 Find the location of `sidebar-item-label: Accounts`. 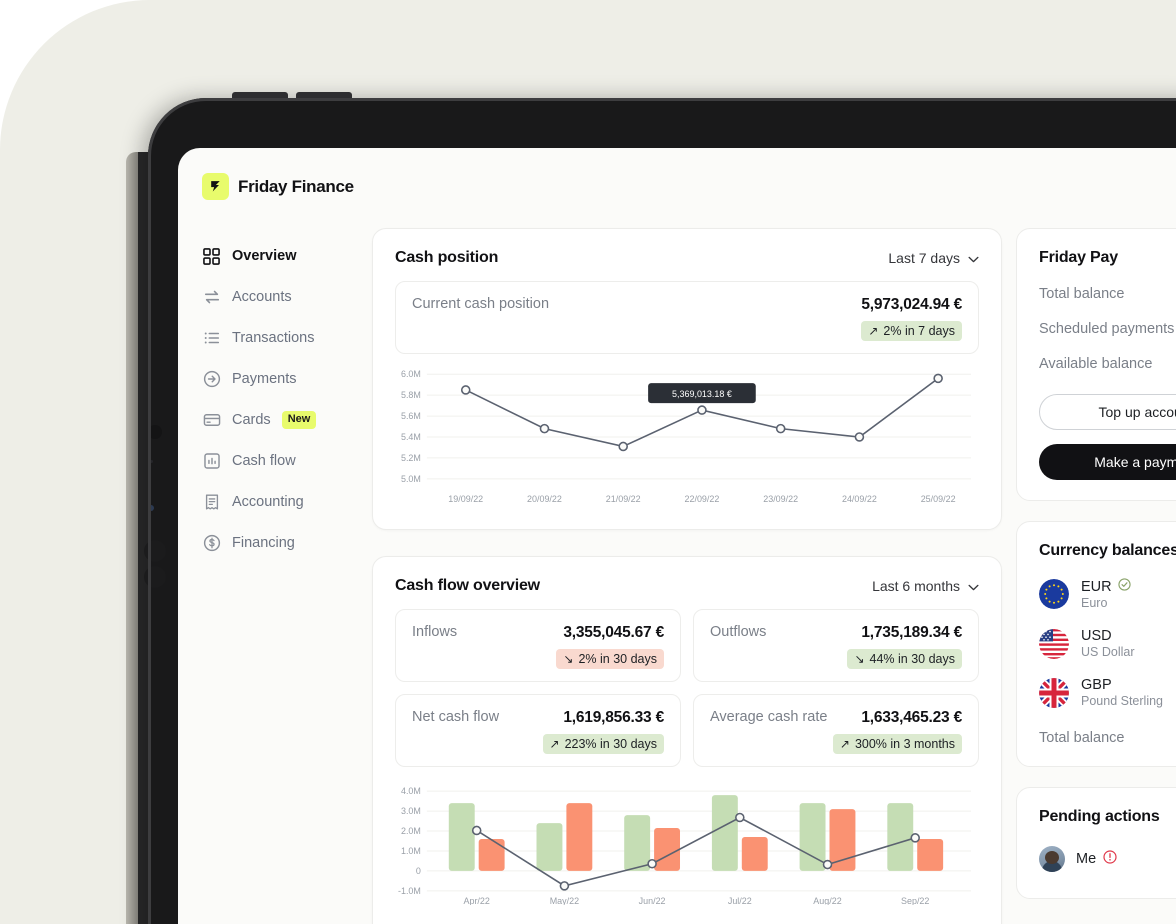

sidebar-item-label: Accounts is located at coordinates (262, 297).